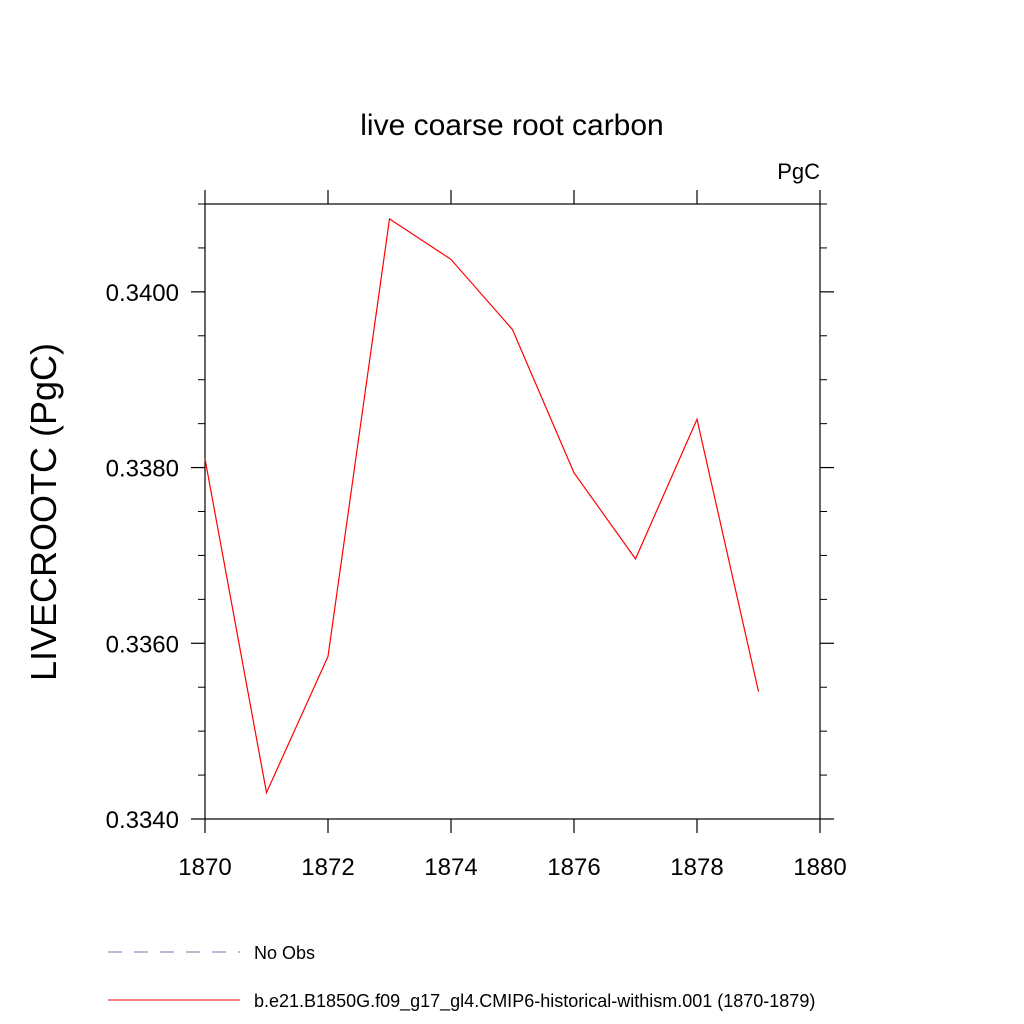 The image size is (1024, 1024). I want to click on y-tick-label: 0.3360, so click(142, 644).